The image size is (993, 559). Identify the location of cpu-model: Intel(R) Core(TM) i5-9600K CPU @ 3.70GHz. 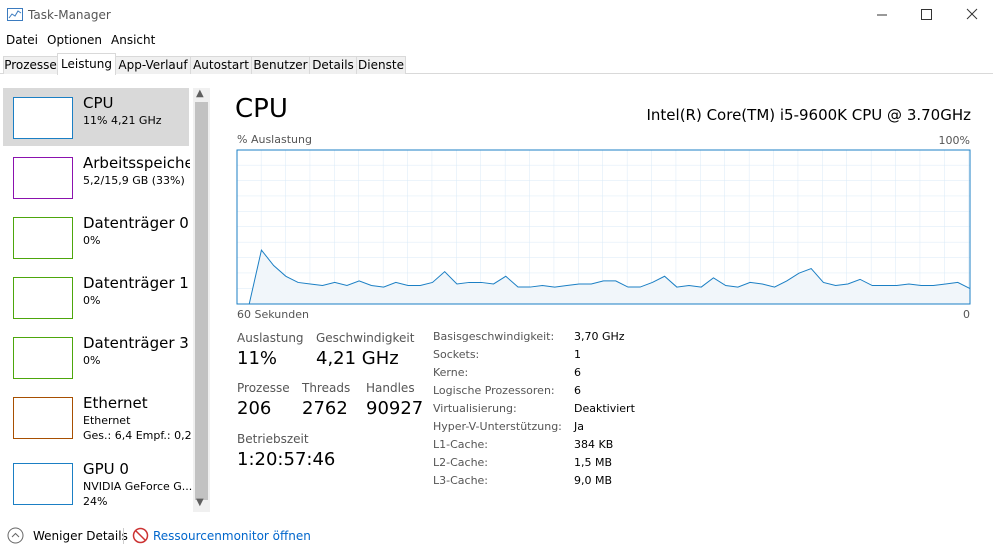
(808, 115).